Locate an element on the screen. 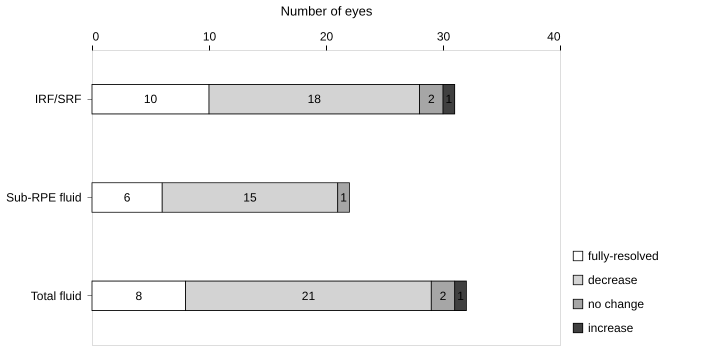  x-tick-label: 10 is located at coordinates (209, 37).